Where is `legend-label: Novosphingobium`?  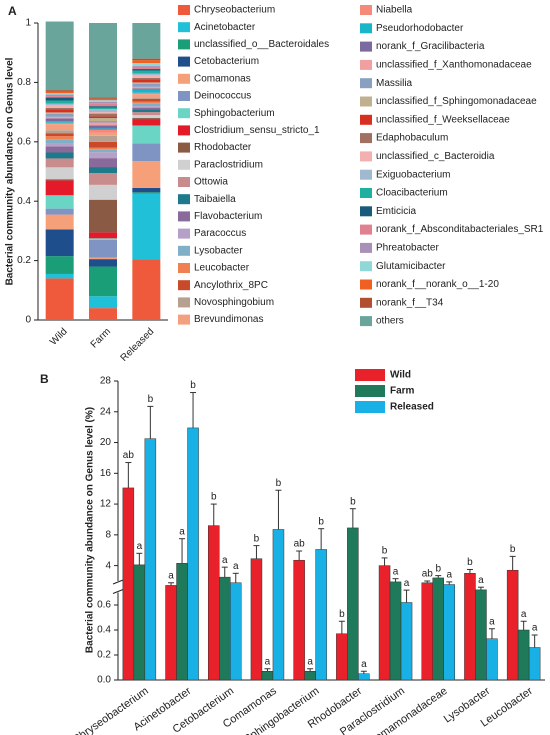
legend-label: Novosphingobium is located at coordinates (234, 302).